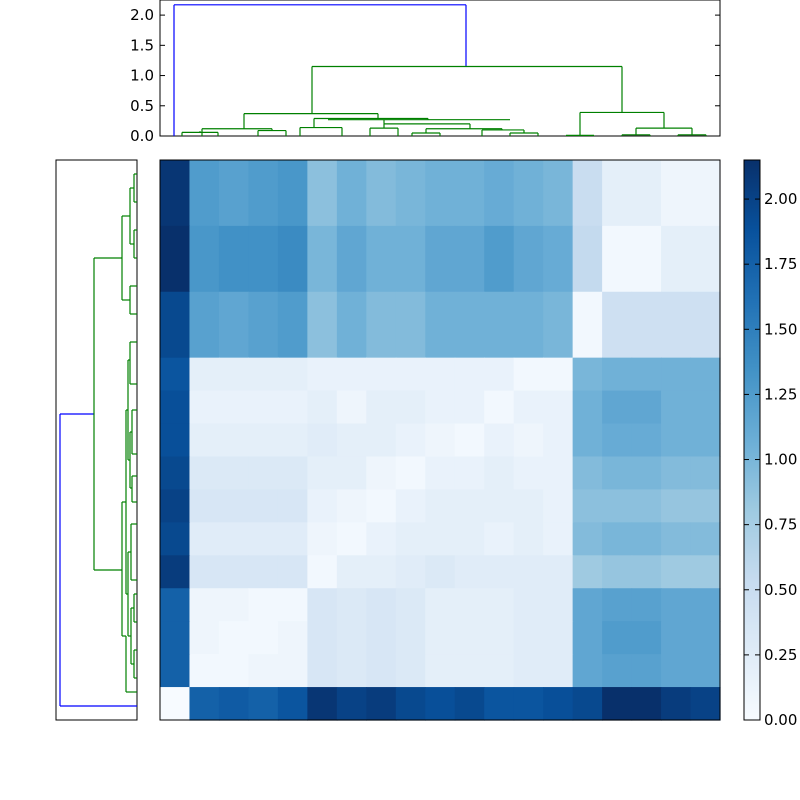 This screenshot has height=800, width=800. Describe the element at coordinates (142, 15) in the screenshot. I see `top-dendrogram-tick-label: 2.0` at that location.